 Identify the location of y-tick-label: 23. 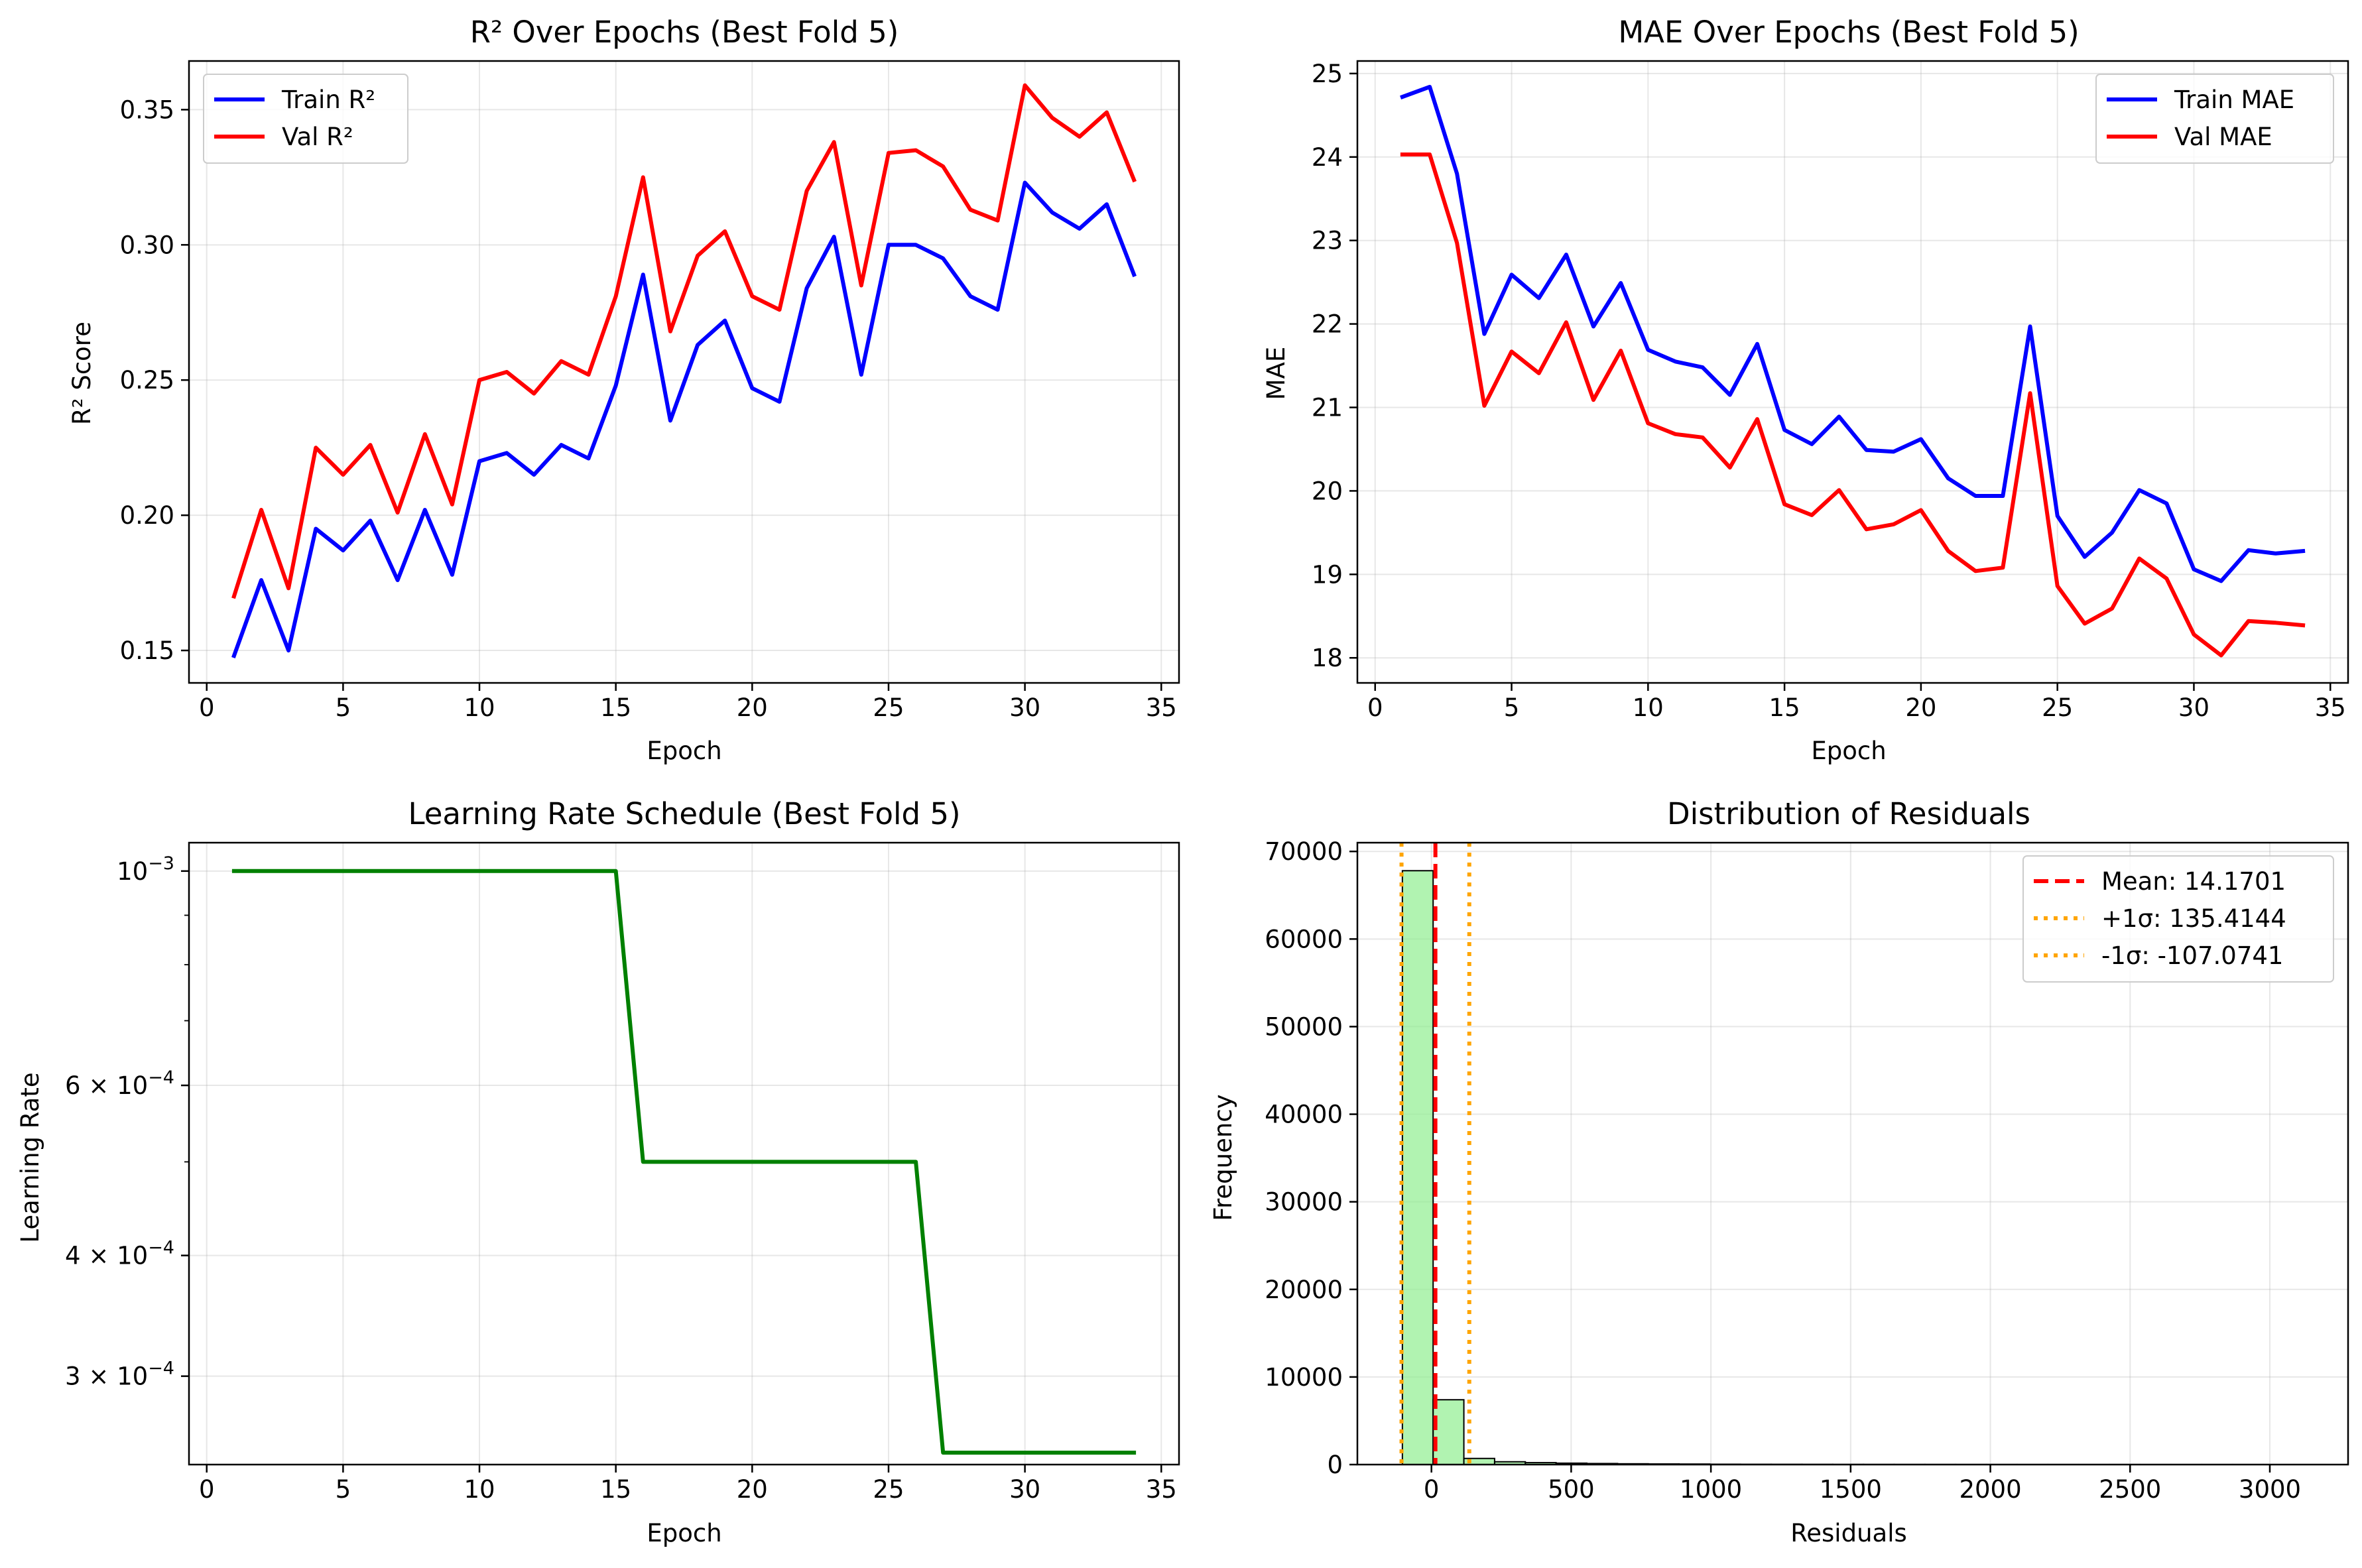
(1327, 241).